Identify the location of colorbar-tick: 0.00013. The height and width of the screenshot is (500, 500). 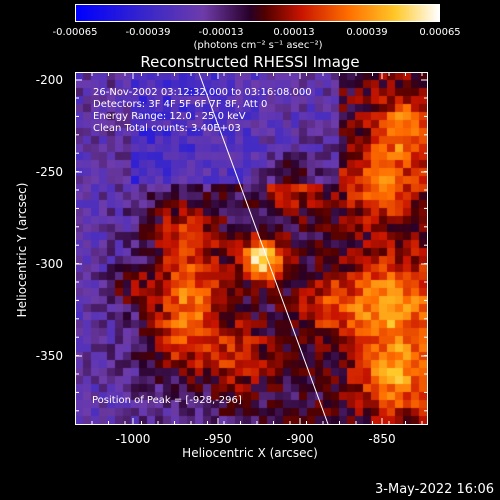
(294, 32).